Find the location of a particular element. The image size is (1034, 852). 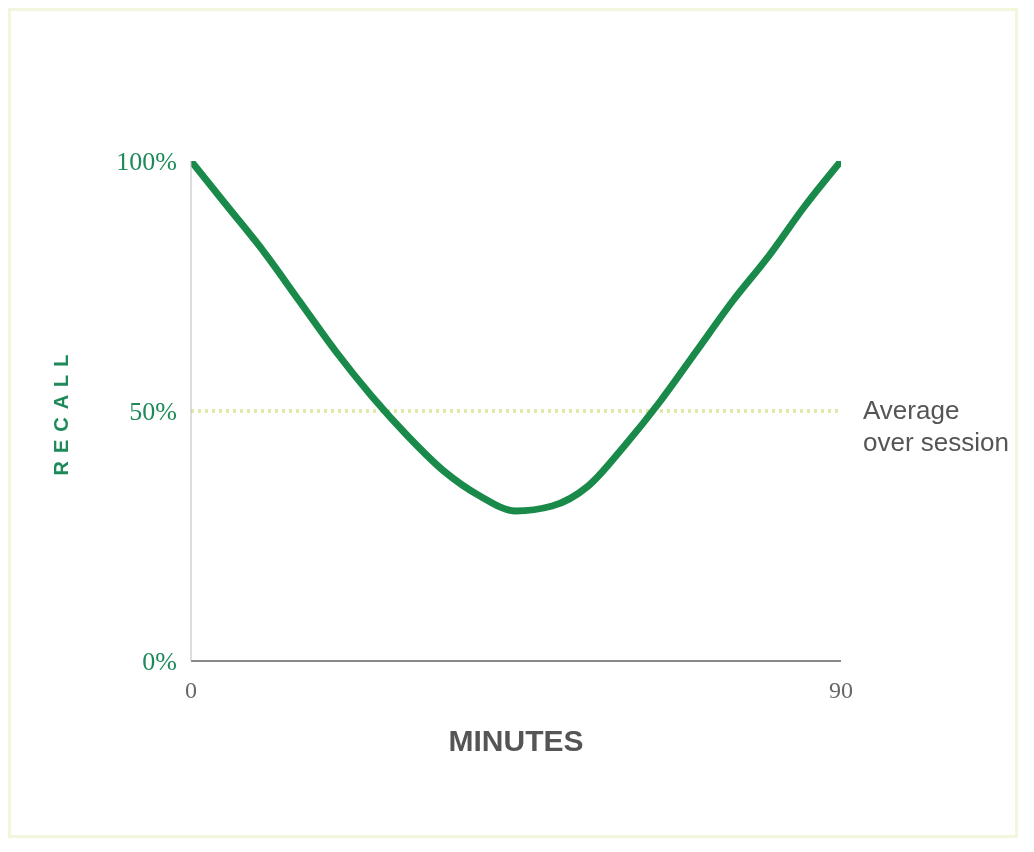

y-axis-title: RECALL is located at coordinates (61, 411).